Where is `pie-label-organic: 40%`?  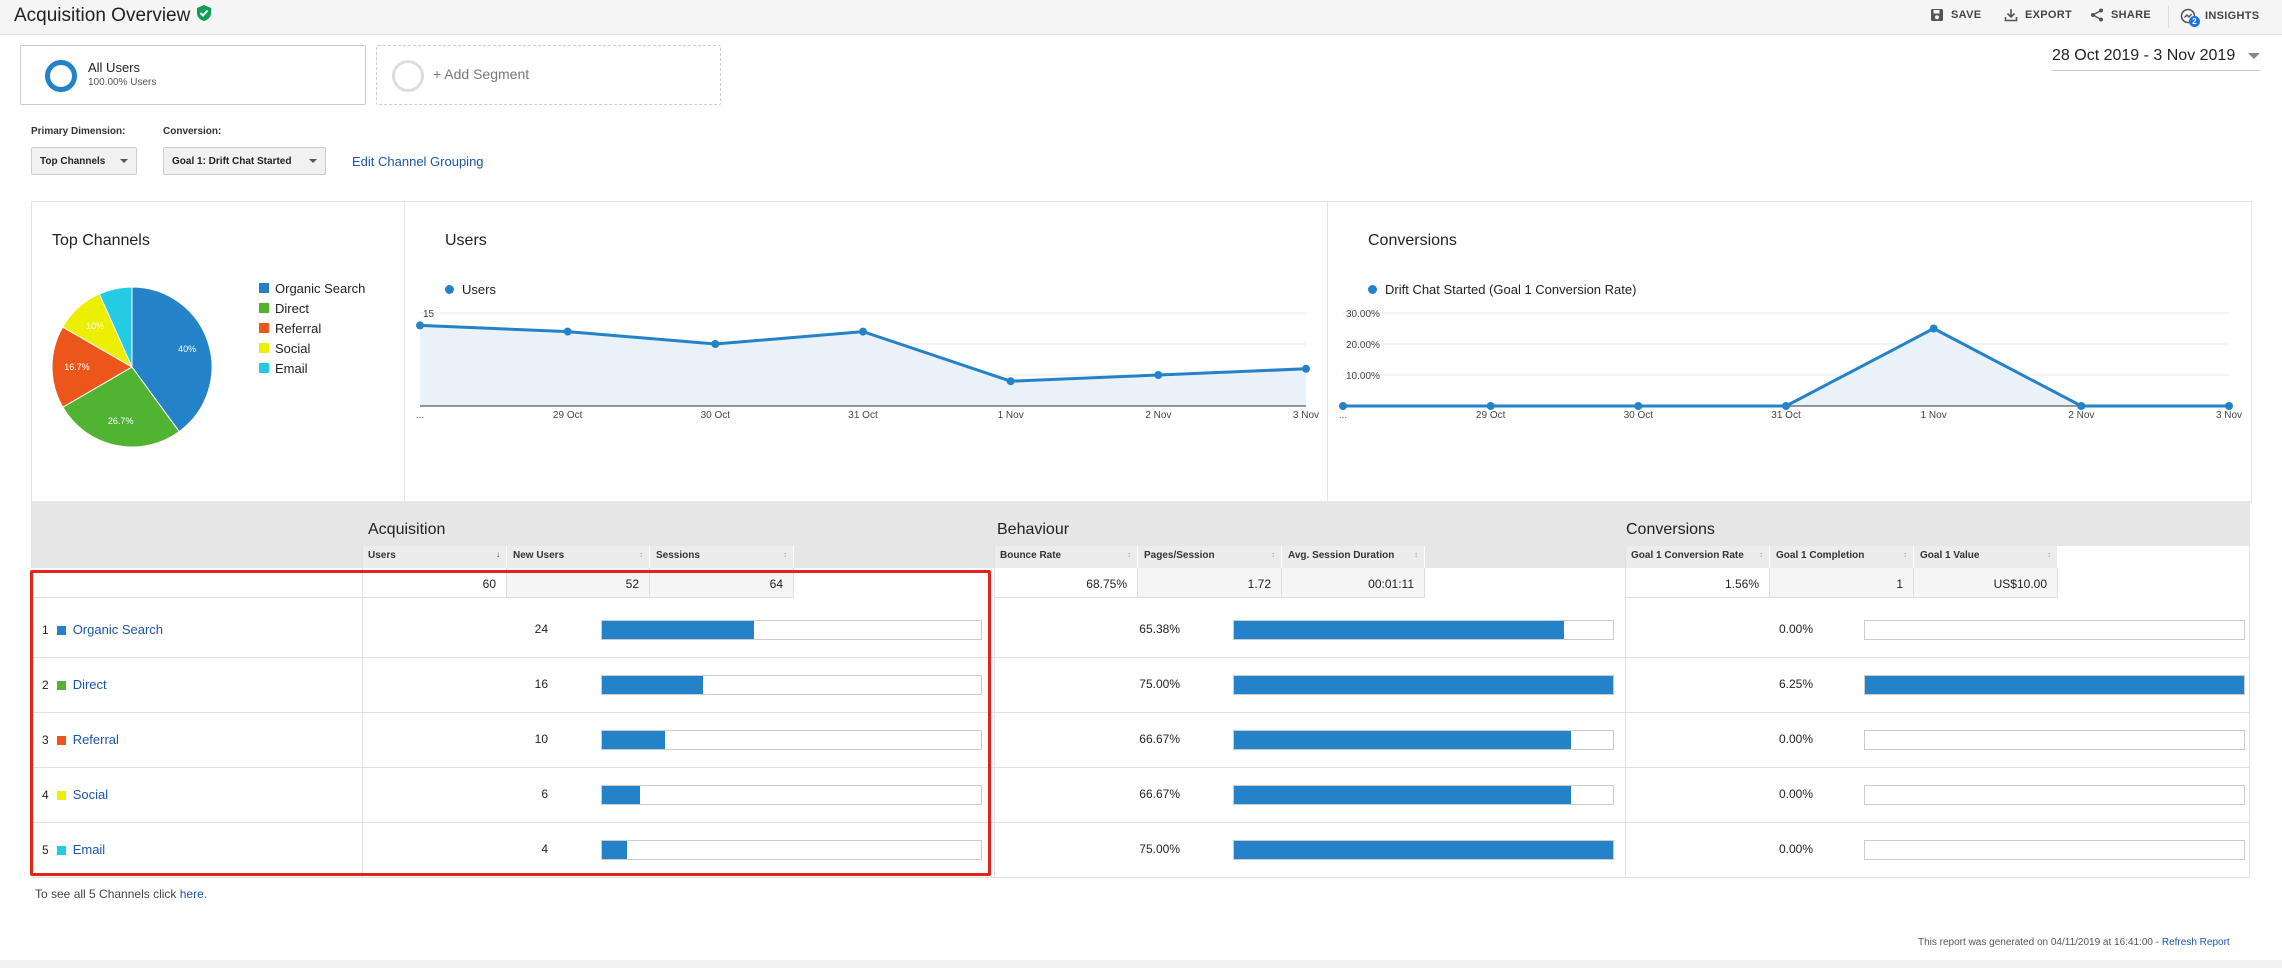
pie-label-organic: 40% is located at coordinates (187, 349).